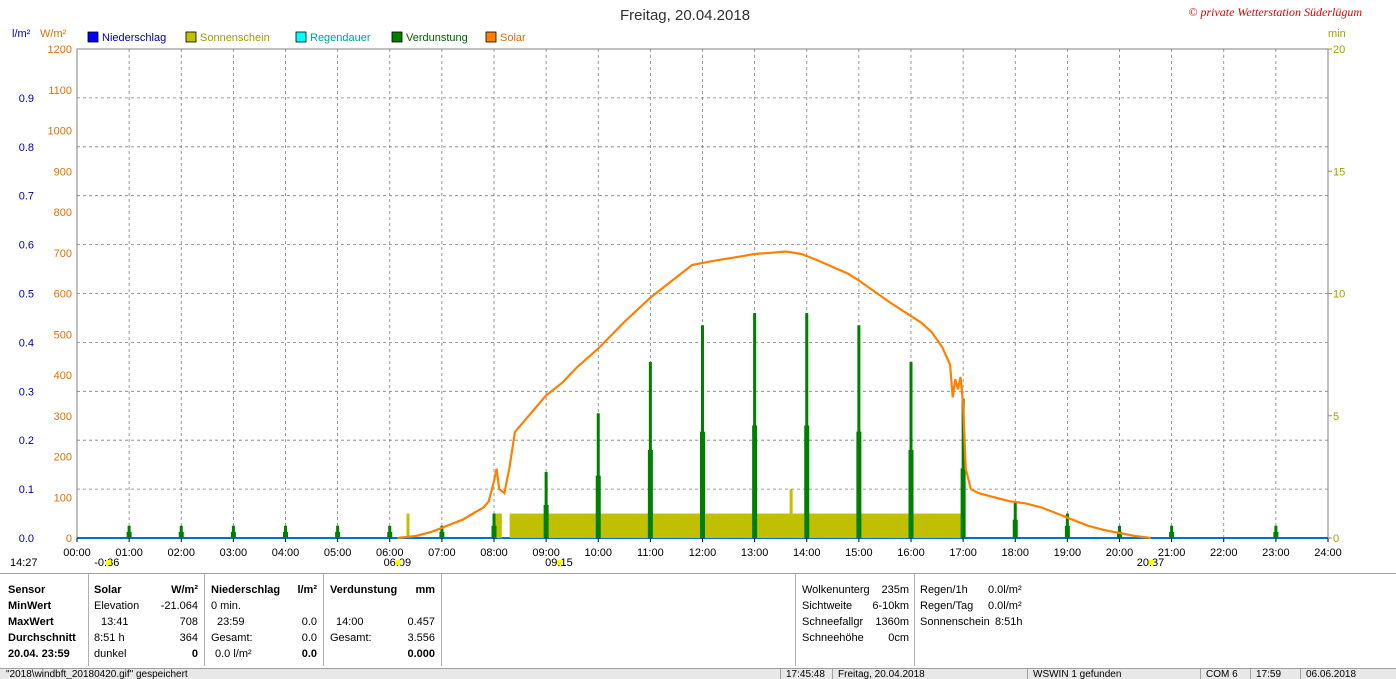 This screenshot has height=679, width=1396. What do you see at coordinates (1331, 674) in the screenshot?
I see `status-curdate: 06.06.2018` at bounding box center [1331, 674].